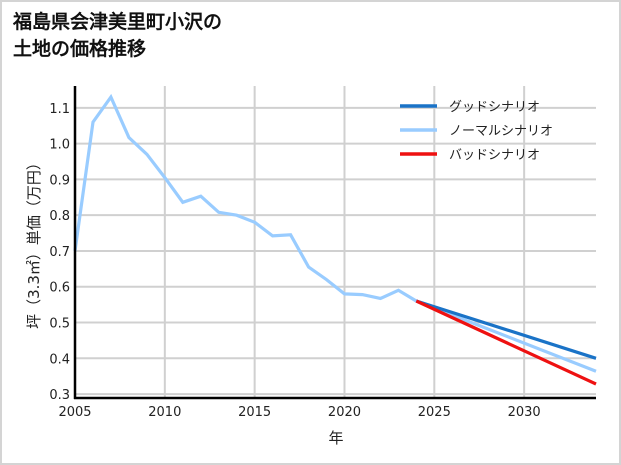 The image size is (621, 465). Describe the element at coordinates (59, 288) in the screenshot. I see `y-tick-label: 0.6` at that location.